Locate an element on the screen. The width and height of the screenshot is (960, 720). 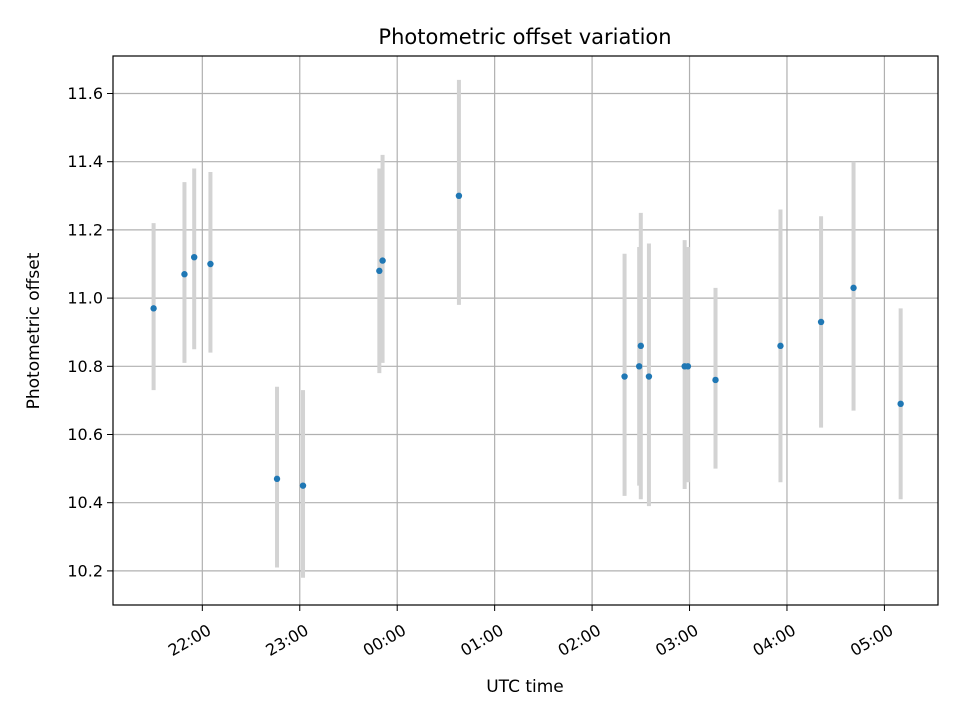
y-tick-label: 10.4 is located at coordinates (85, 502).